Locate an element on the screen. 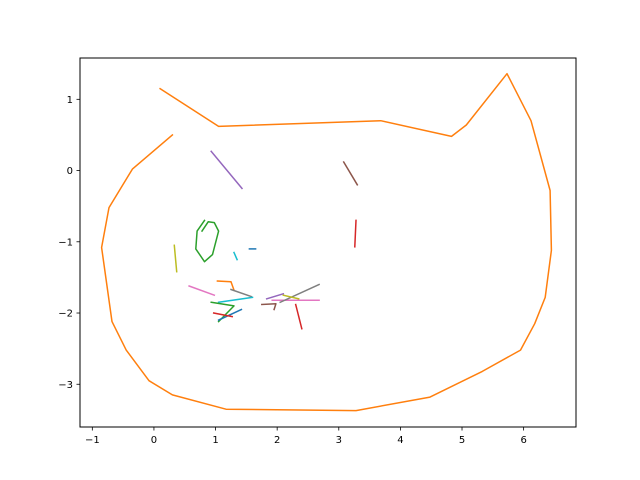 This screenshot has height=480, width=640. y-tick-label: −3 is located at coordinates (65, 385).